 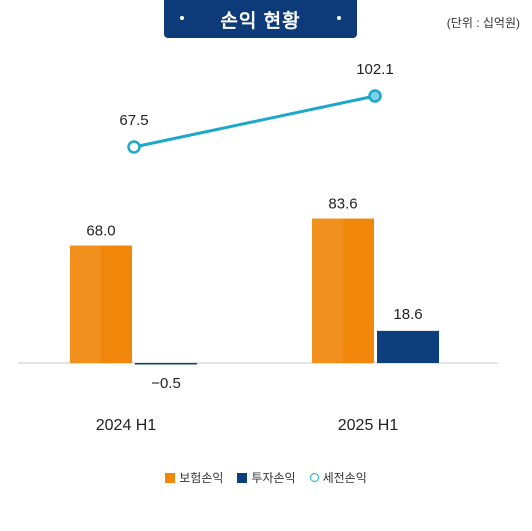 What do you see at coordinates (375, 69) in the screenshot?
I see `data-label-pretax: 102.1` at bounding box center [375, 69].